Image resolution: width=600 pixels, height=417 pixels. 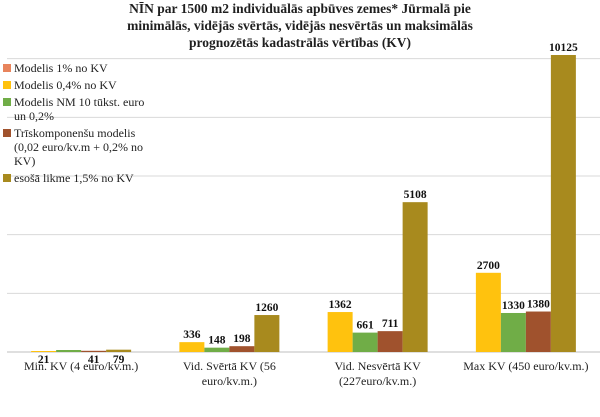 What do you see at coordinates (217, 341) in the screenshot?
I see `data-label: 148` at bounding box center [217, 341].